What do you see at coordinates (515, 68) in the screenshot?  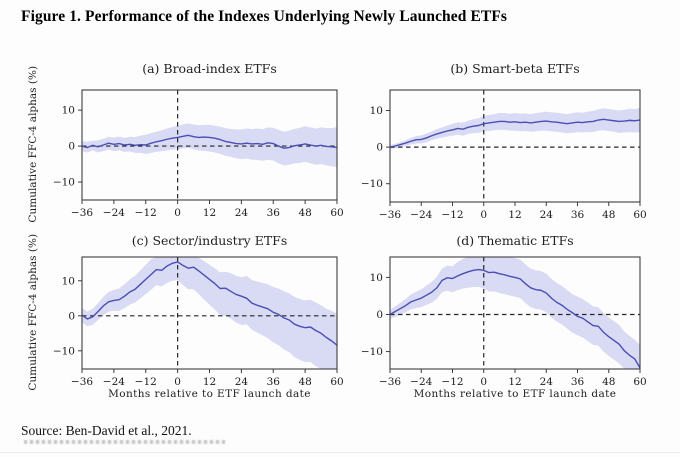 I see `panel-b-title: (b) Smart-beta ETFs` at bounding box center [515, 68].